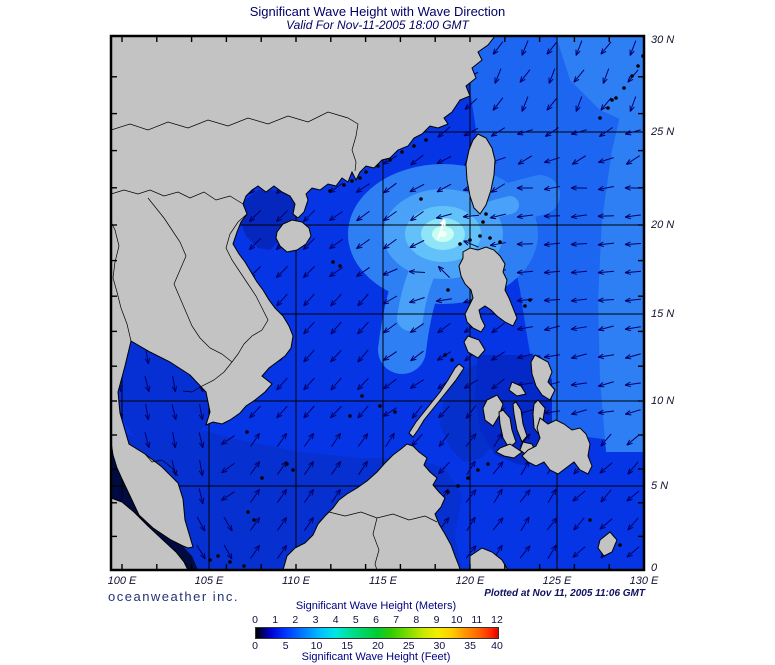 Image resolution: width=775 pixels, height=665 pixels. I want to click on lat-label-5-n: 5 N, so click(660, 486).